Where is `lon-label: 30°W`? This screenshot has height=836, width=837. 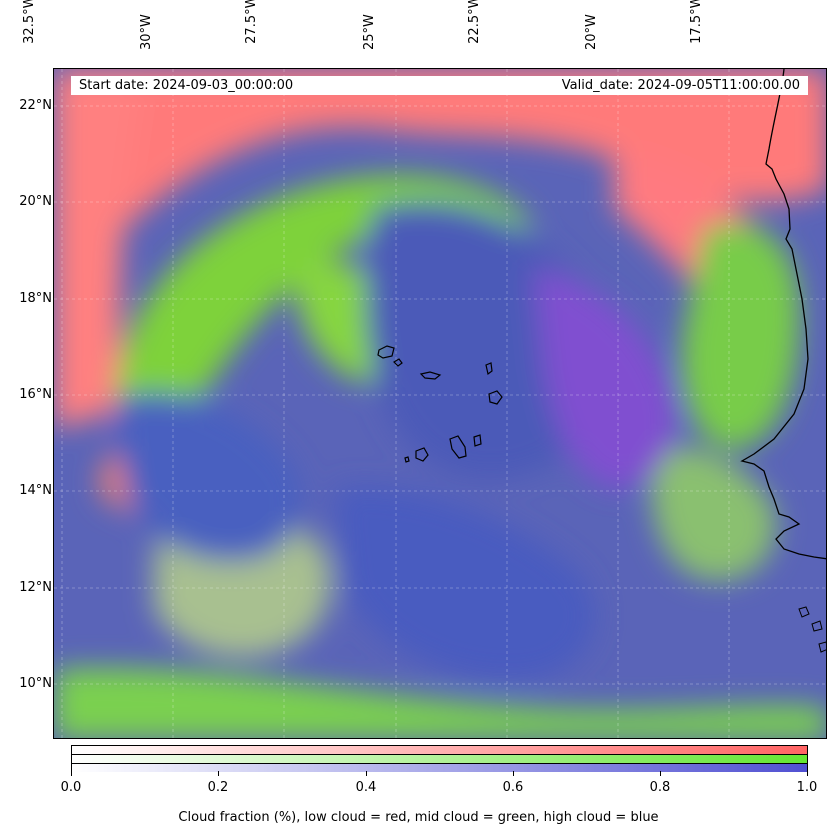 lon-label: 30°W is located at coordinates (147, 32).